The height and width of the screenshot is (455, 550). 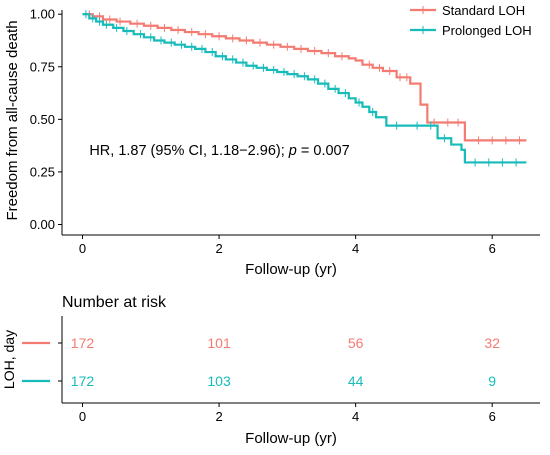 What do you see at coordinates (219, 343) in the screenshot?
I see `risk-count: 101` at bounding box center [219, 343].